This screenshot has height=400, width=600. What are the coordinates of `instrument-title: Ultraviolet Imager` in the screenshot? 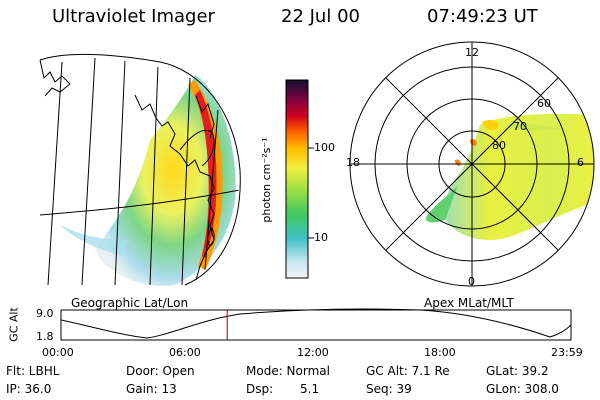 It's located at (133, 16).